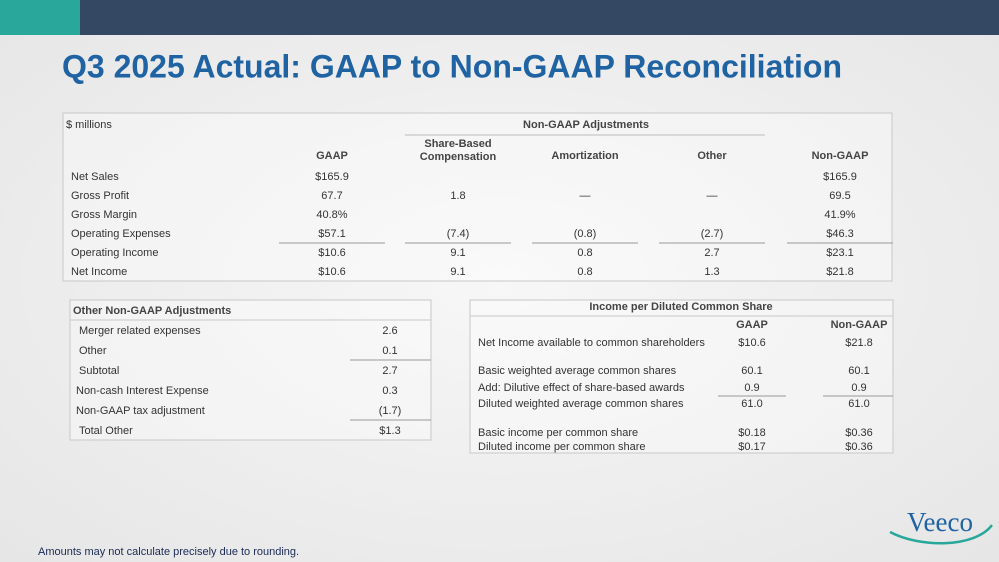  Describe the element at coordinates (711, 272) in the screenshot. I see `cell: 1.3` at that location.